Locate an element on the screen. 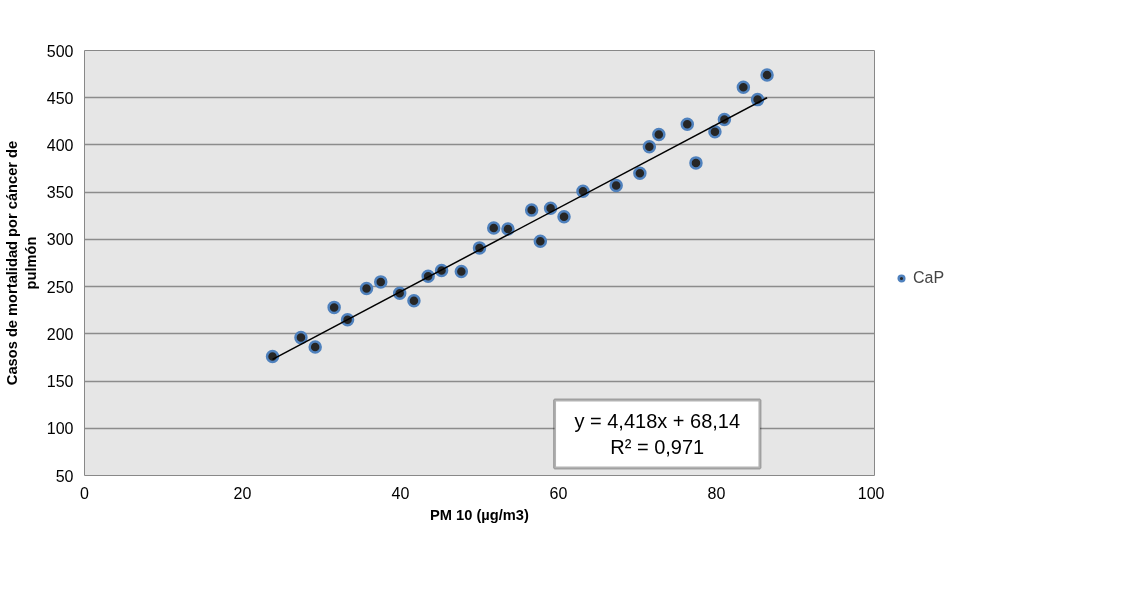  x-tick-label: 100 is located at coordinates (871, 493).